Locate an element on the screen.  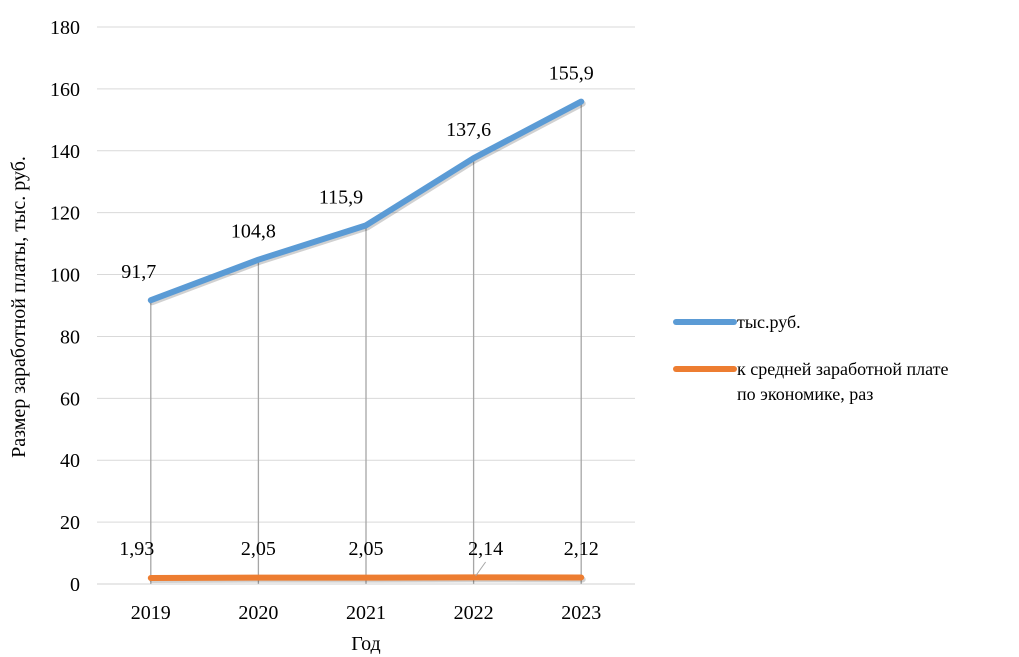
y-tick-label: 0 is located at coordinates (75, 585).